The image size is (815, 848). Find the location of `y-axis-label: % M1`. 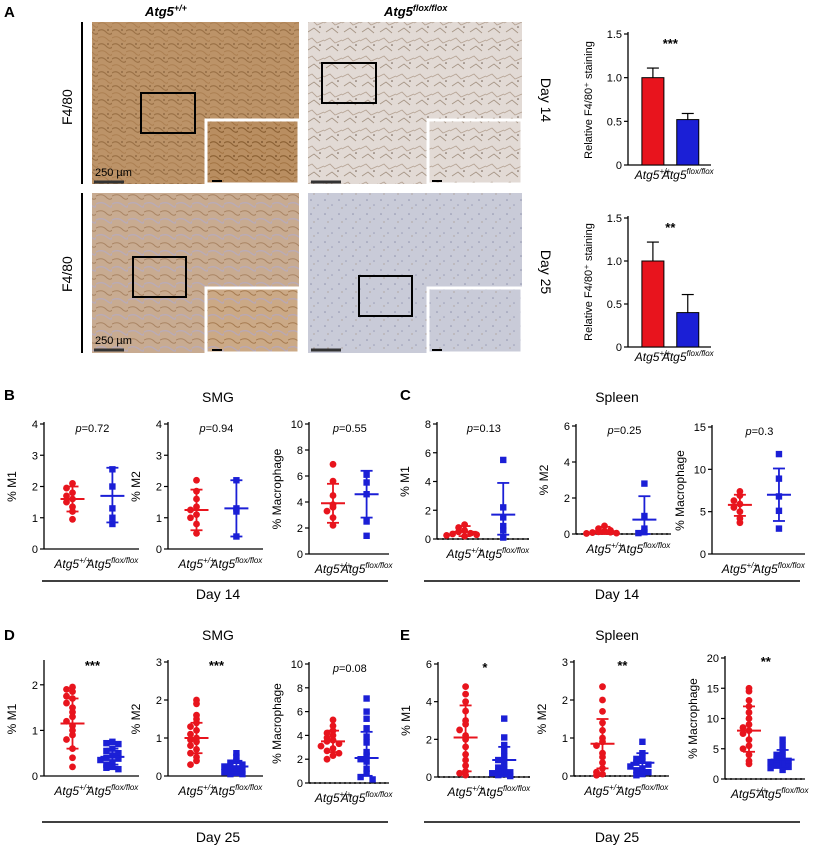

y-axis-label: % M1 is located at coordinates (12, 718).